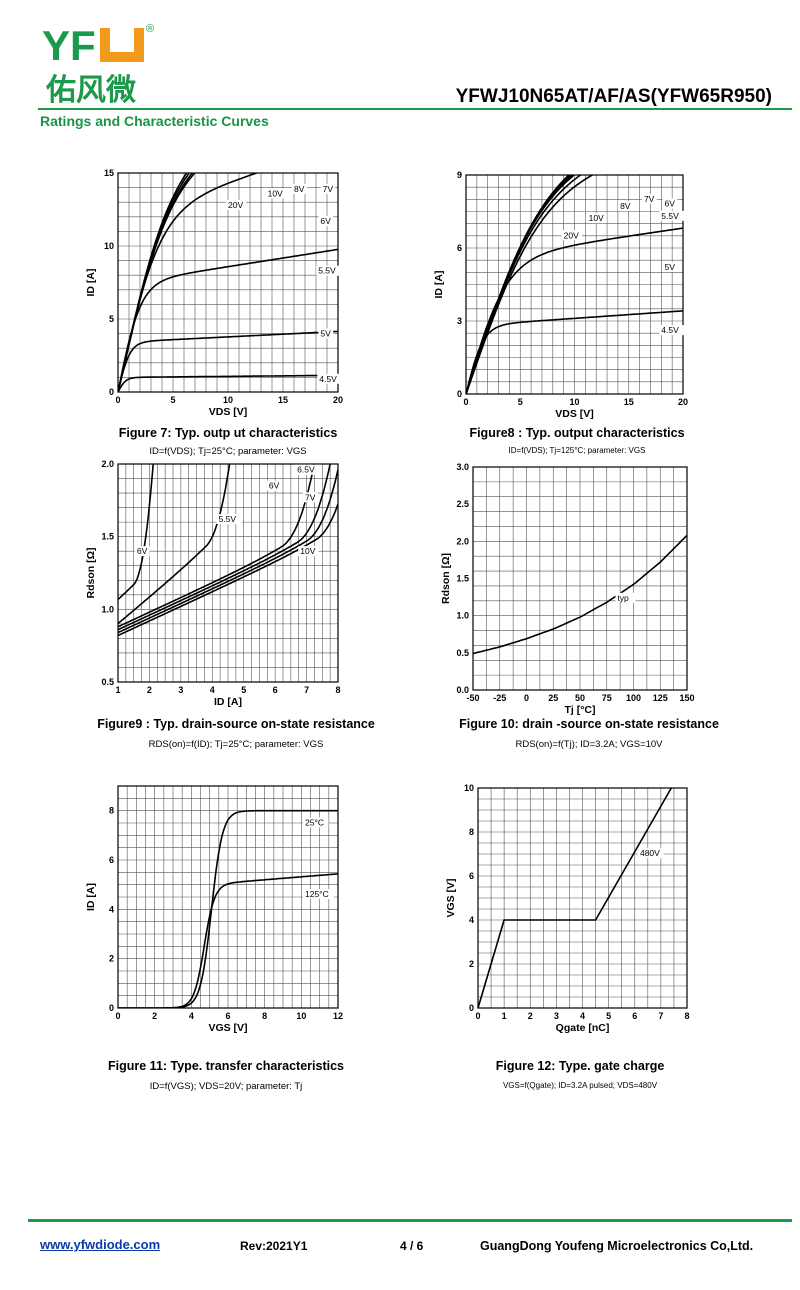 Image resolution: width=800 pixels, height=1290 pixels. I want to click on fig12-y-tick-label: 6, so click(471, 876).